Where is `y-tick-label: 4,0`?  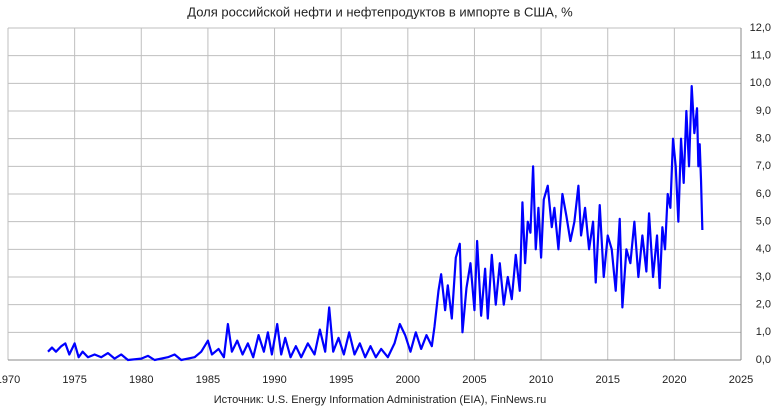 y-tick-label: 4,0 is located at coordinates (763, 249).